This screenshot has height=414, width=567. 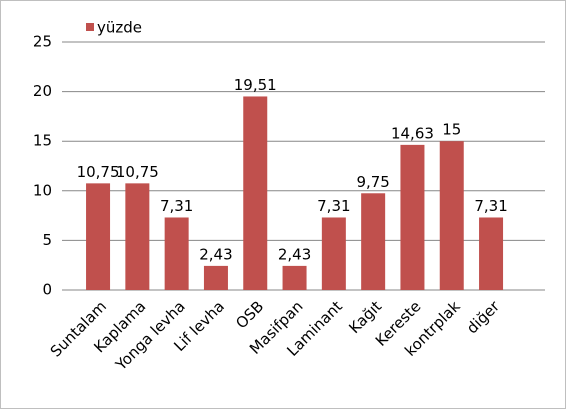 What do you see at coordinates (42, 91) in the screenshot?
I see `y-tick-label: 20` at bounding box center [42, 91].